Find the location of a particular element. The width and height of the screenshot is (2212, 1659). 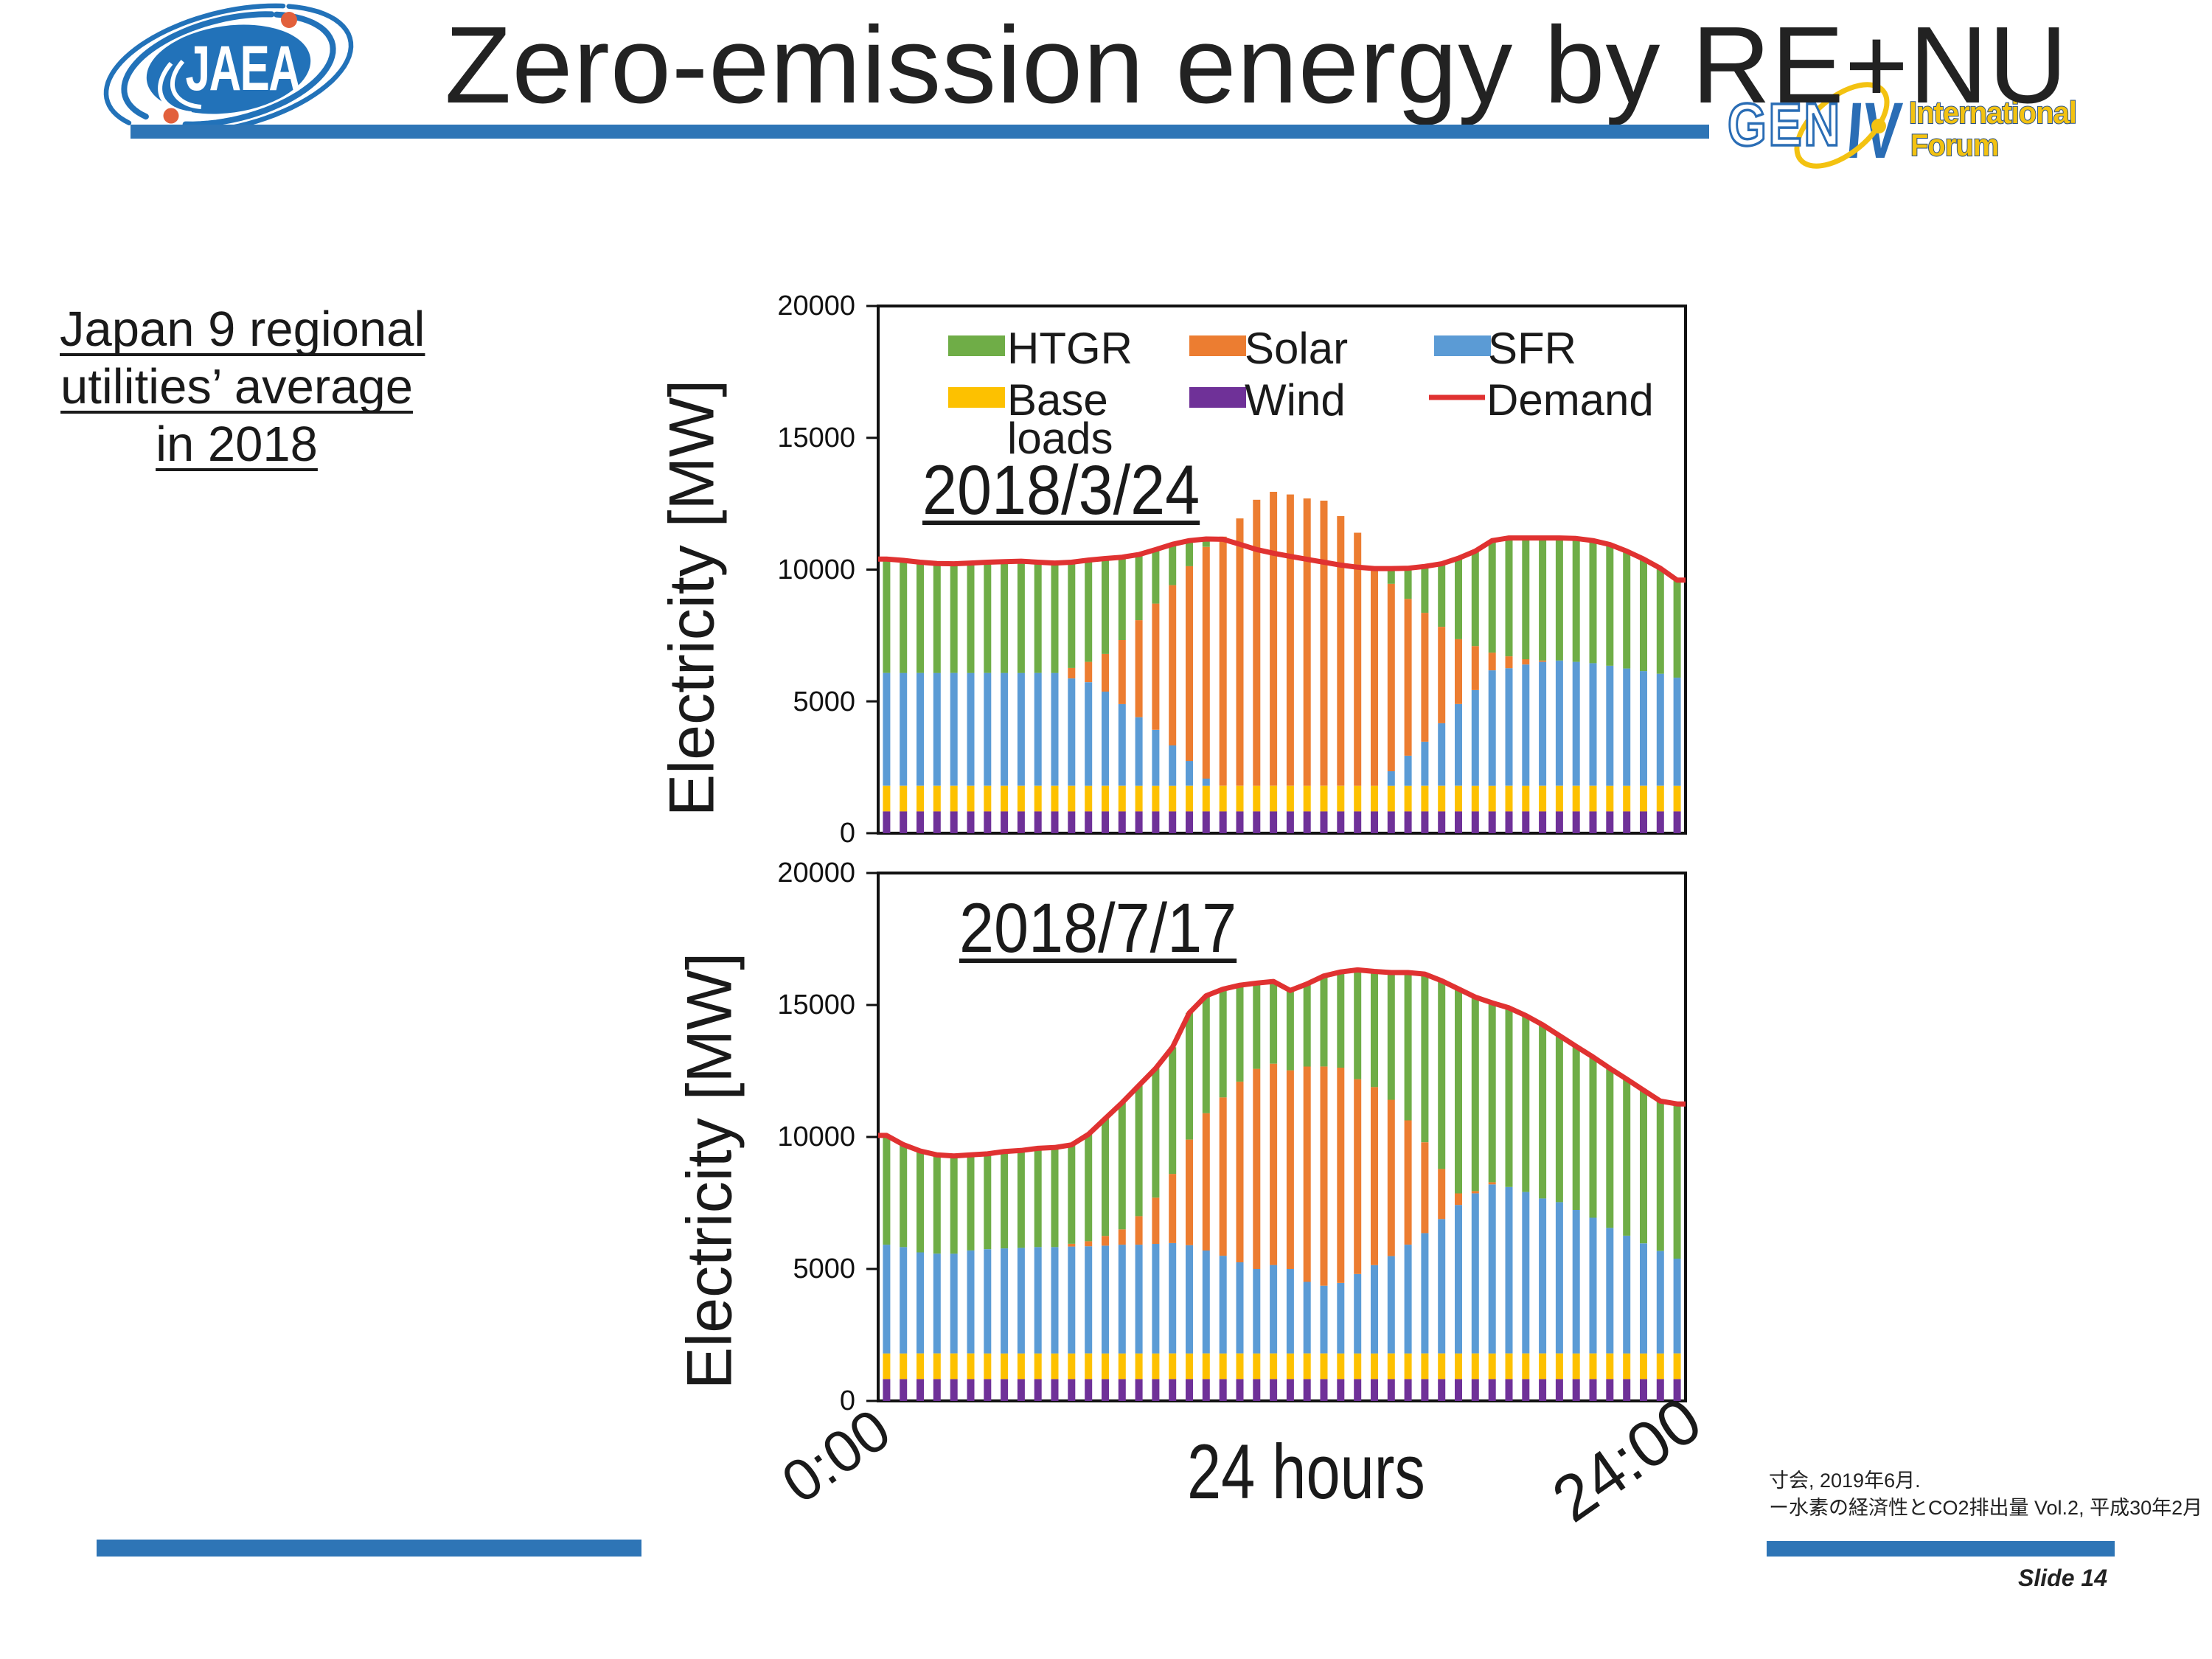

svg-text: Forum is located at coordinates (1954, 145).